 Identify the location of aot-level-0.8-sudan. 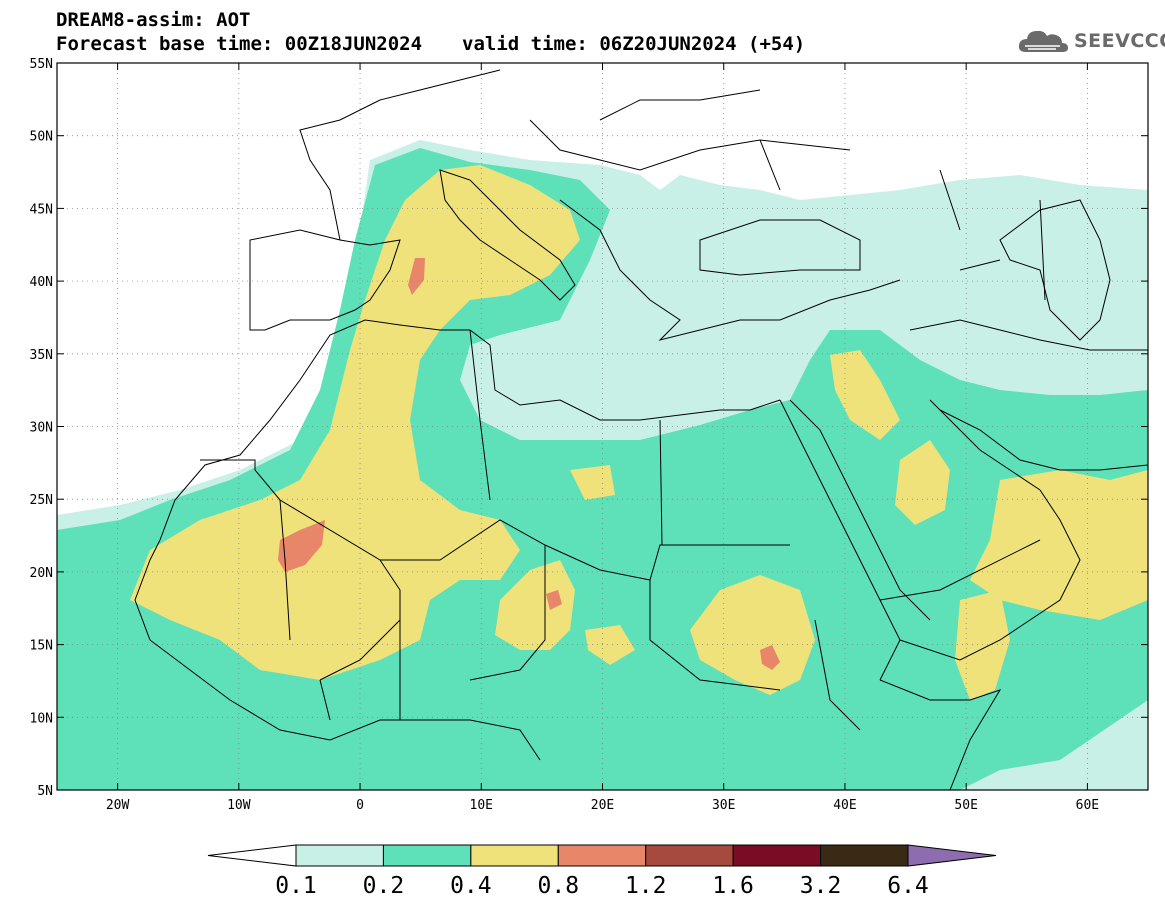
(770, 657).